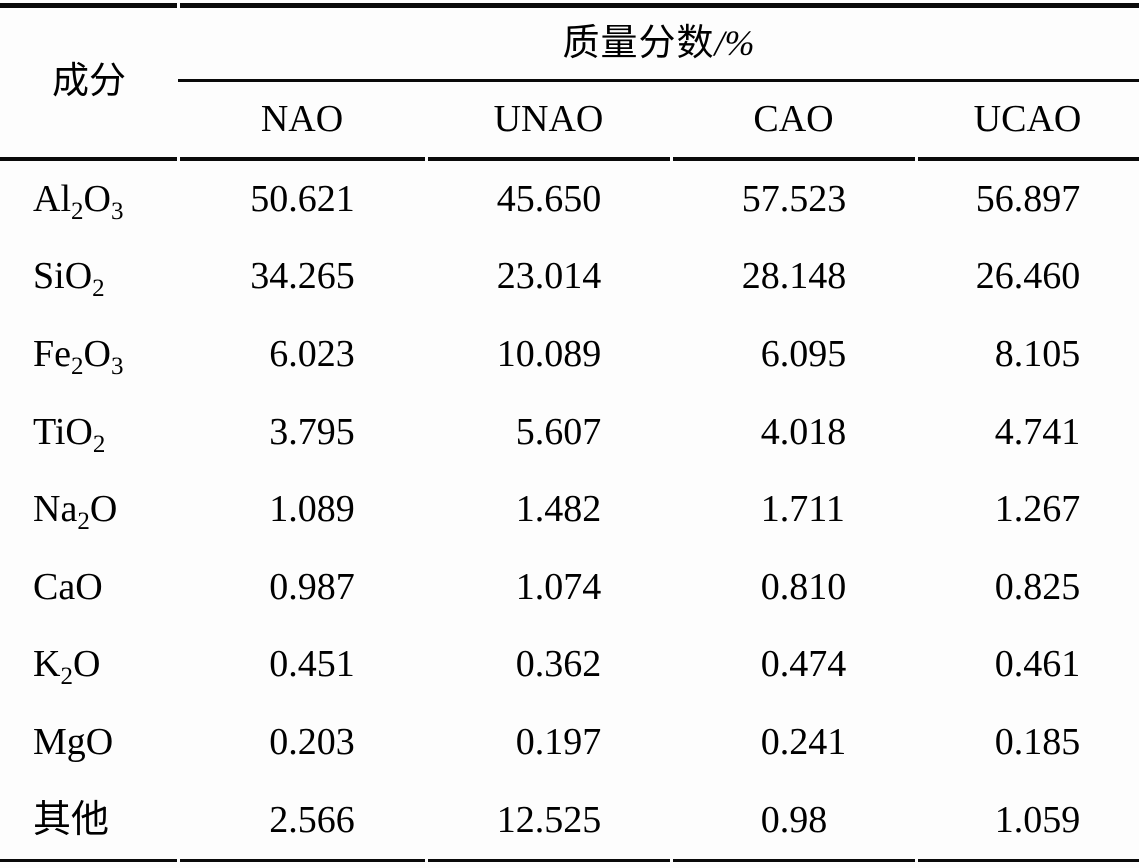  What do you see at coordinates (558, 509) in the screenshot?
I see `value-cell: 1.482` at bounding box center [558, 509].